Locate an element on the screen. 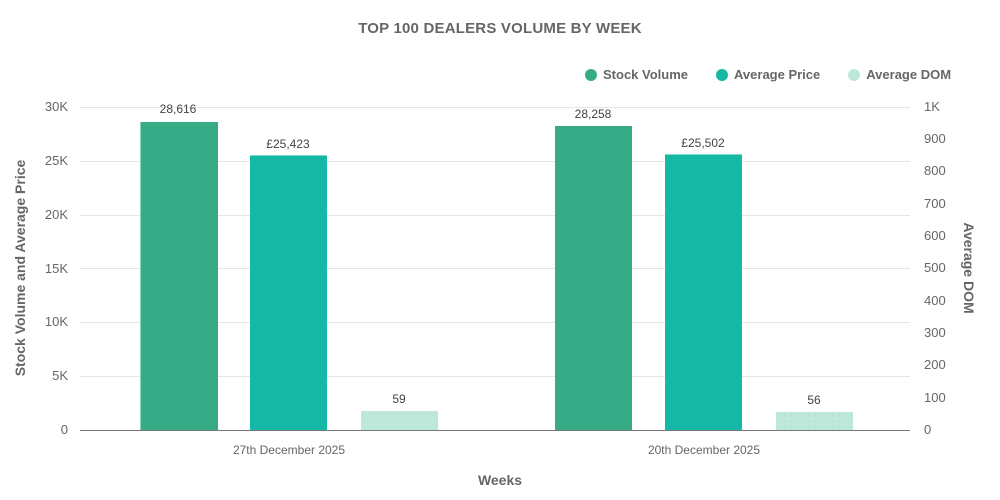 The image size is (1000, 500). chart-title: TOP 100 DEALERS VOLUME BY WEEK is located at coordinates (500, 28).